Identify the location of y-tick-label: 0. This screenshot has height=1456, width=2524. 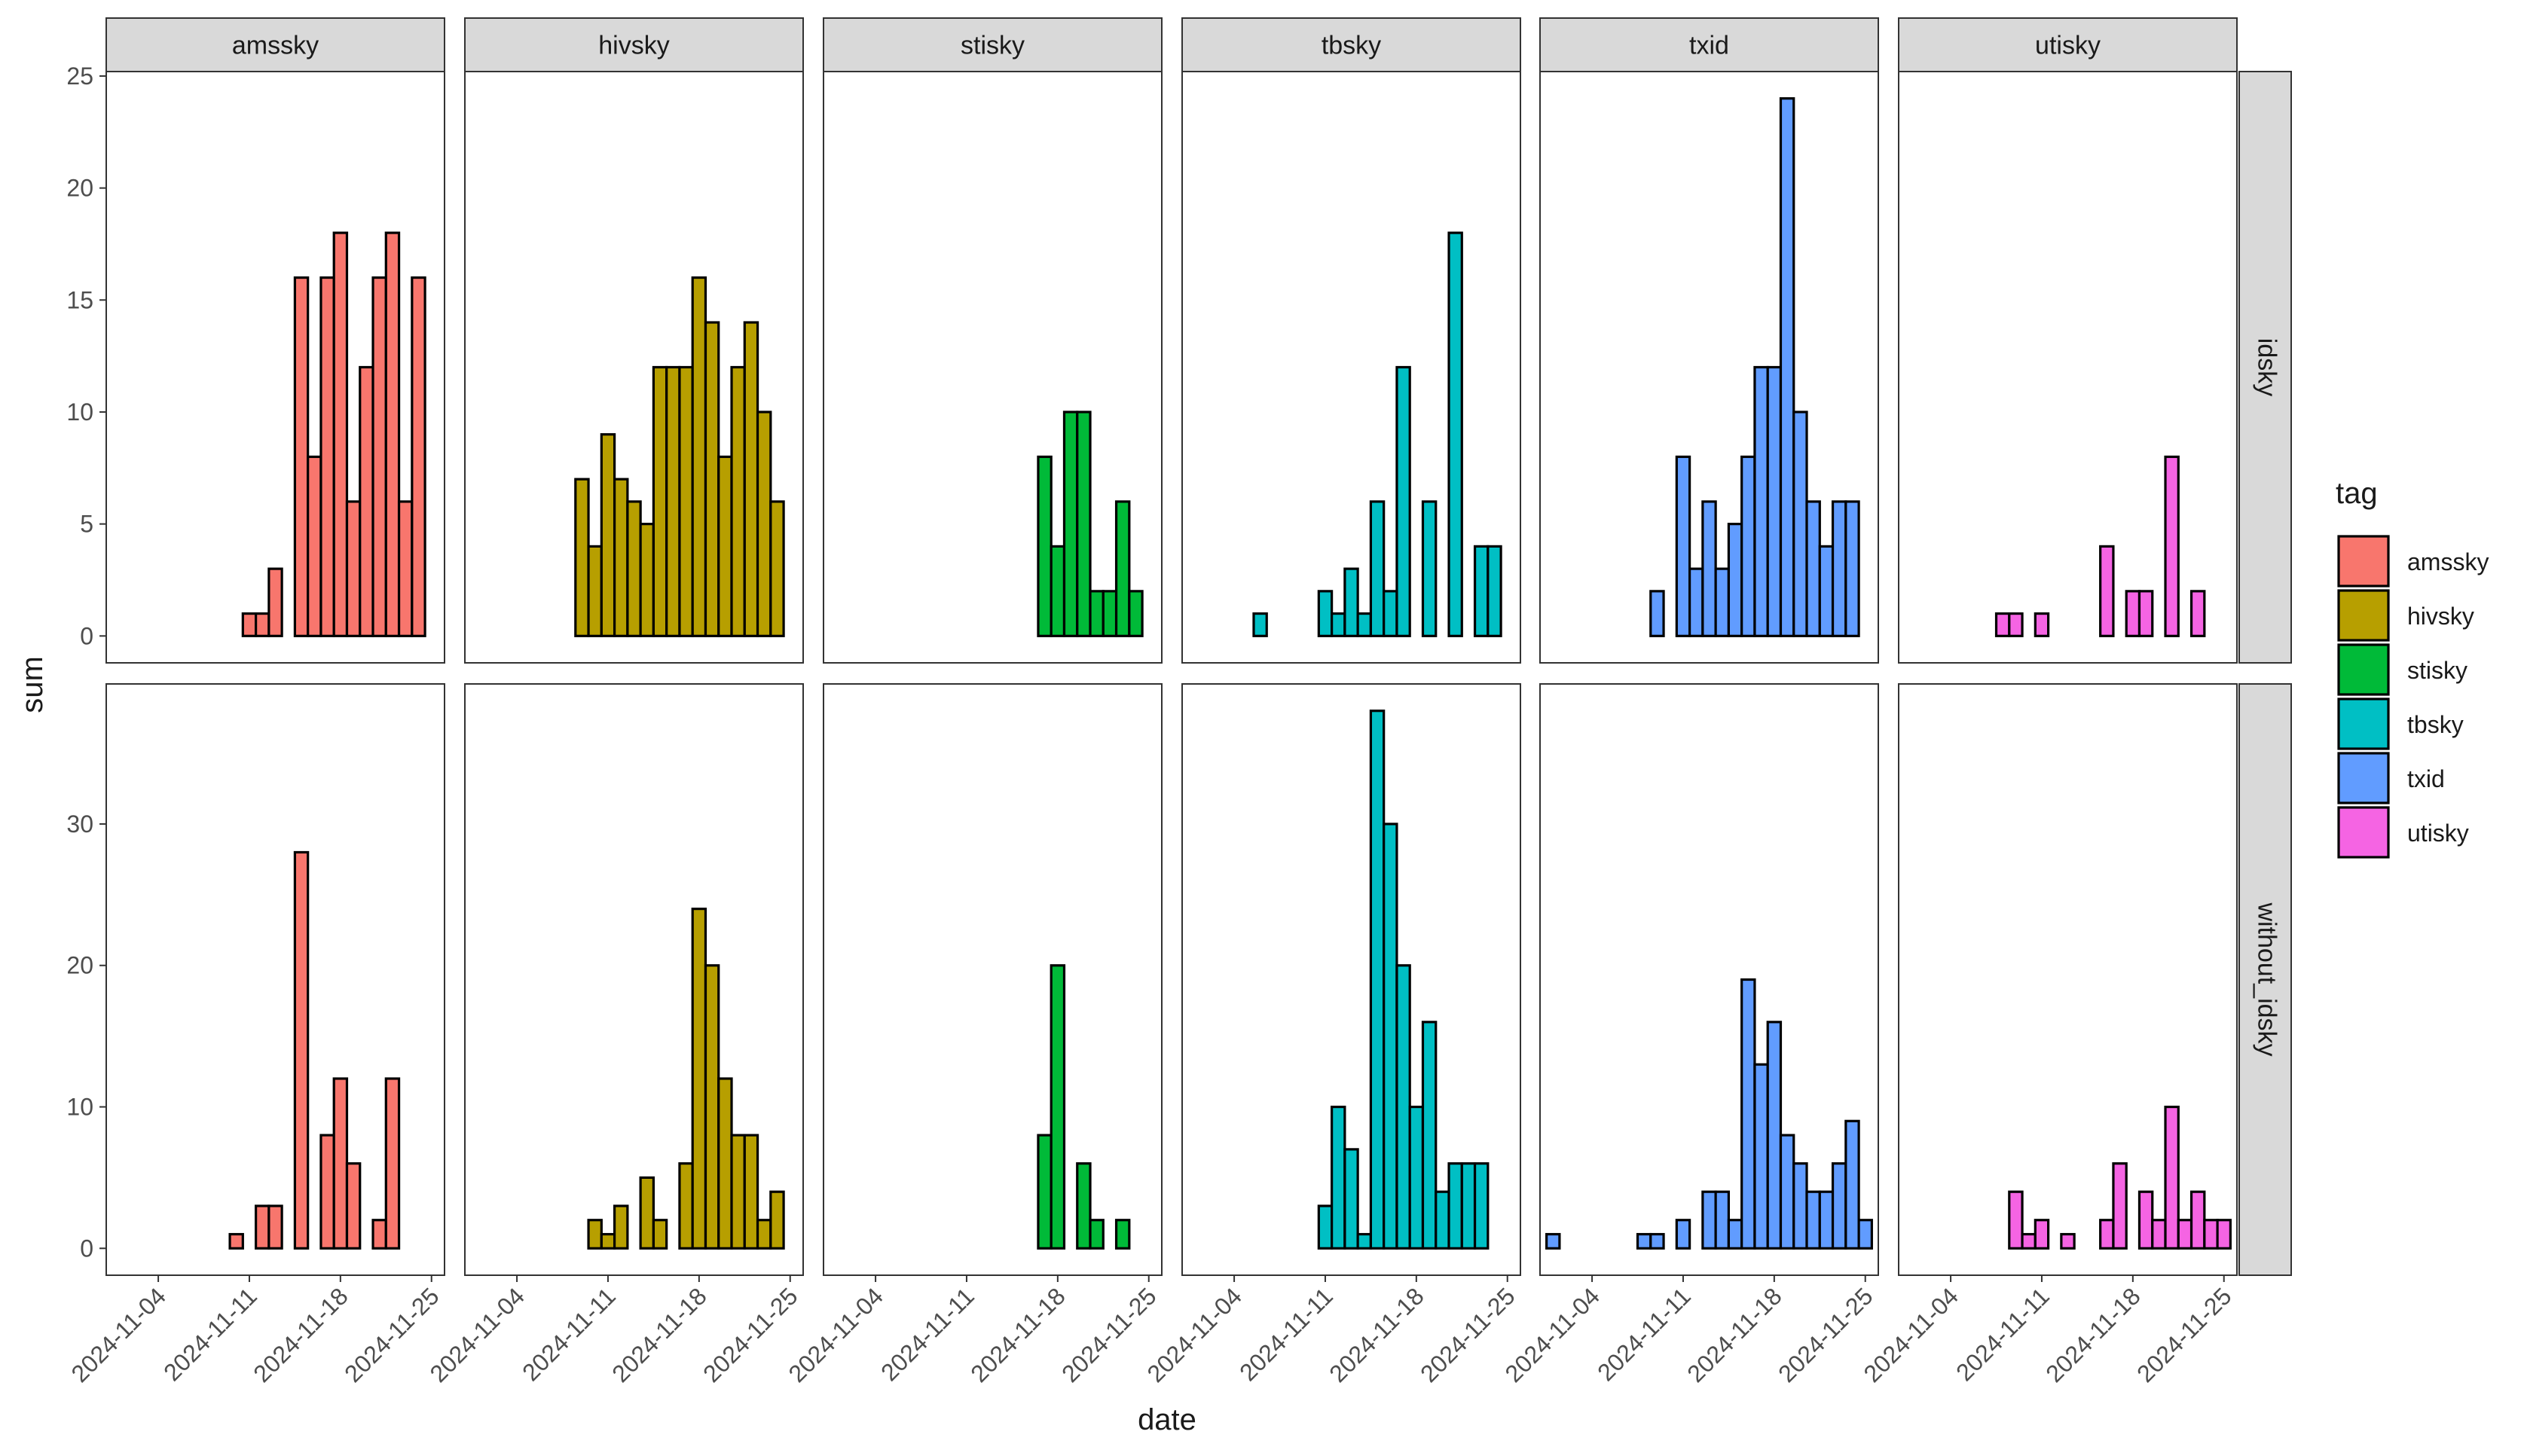
(86, 635).